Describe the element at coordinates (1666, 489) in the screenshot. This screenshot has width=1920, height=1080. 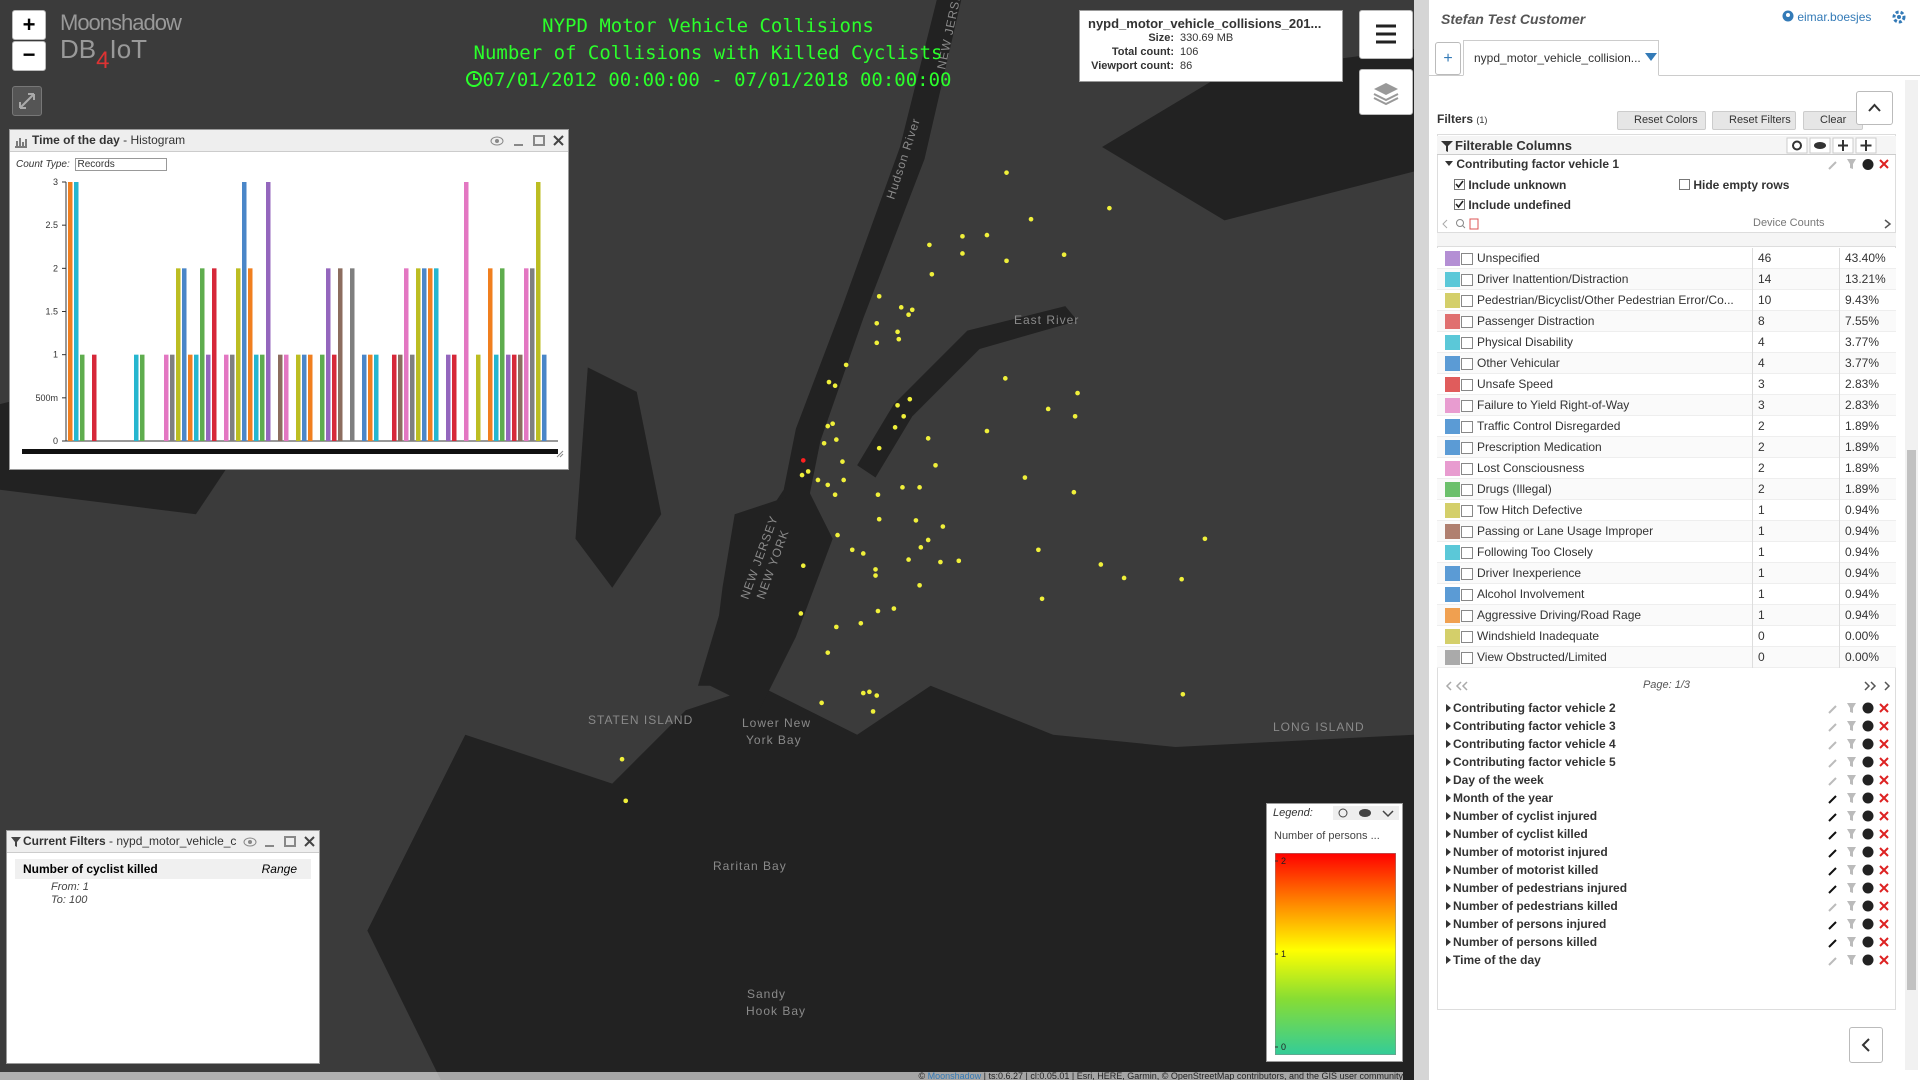
I see `table-row: Drugs (Illegal) 2 1.89%` at that location.